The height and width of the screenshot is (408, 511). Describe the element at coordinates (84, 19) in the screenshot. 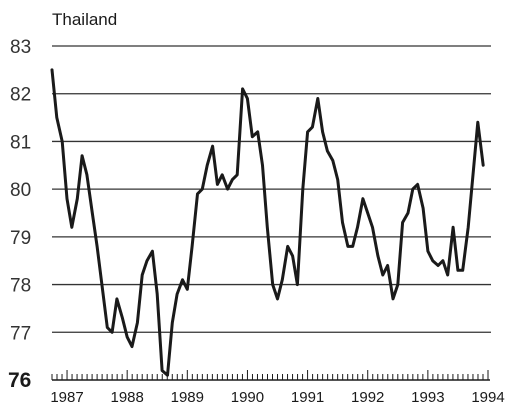

I see `chart-title: Thailand` at that location.